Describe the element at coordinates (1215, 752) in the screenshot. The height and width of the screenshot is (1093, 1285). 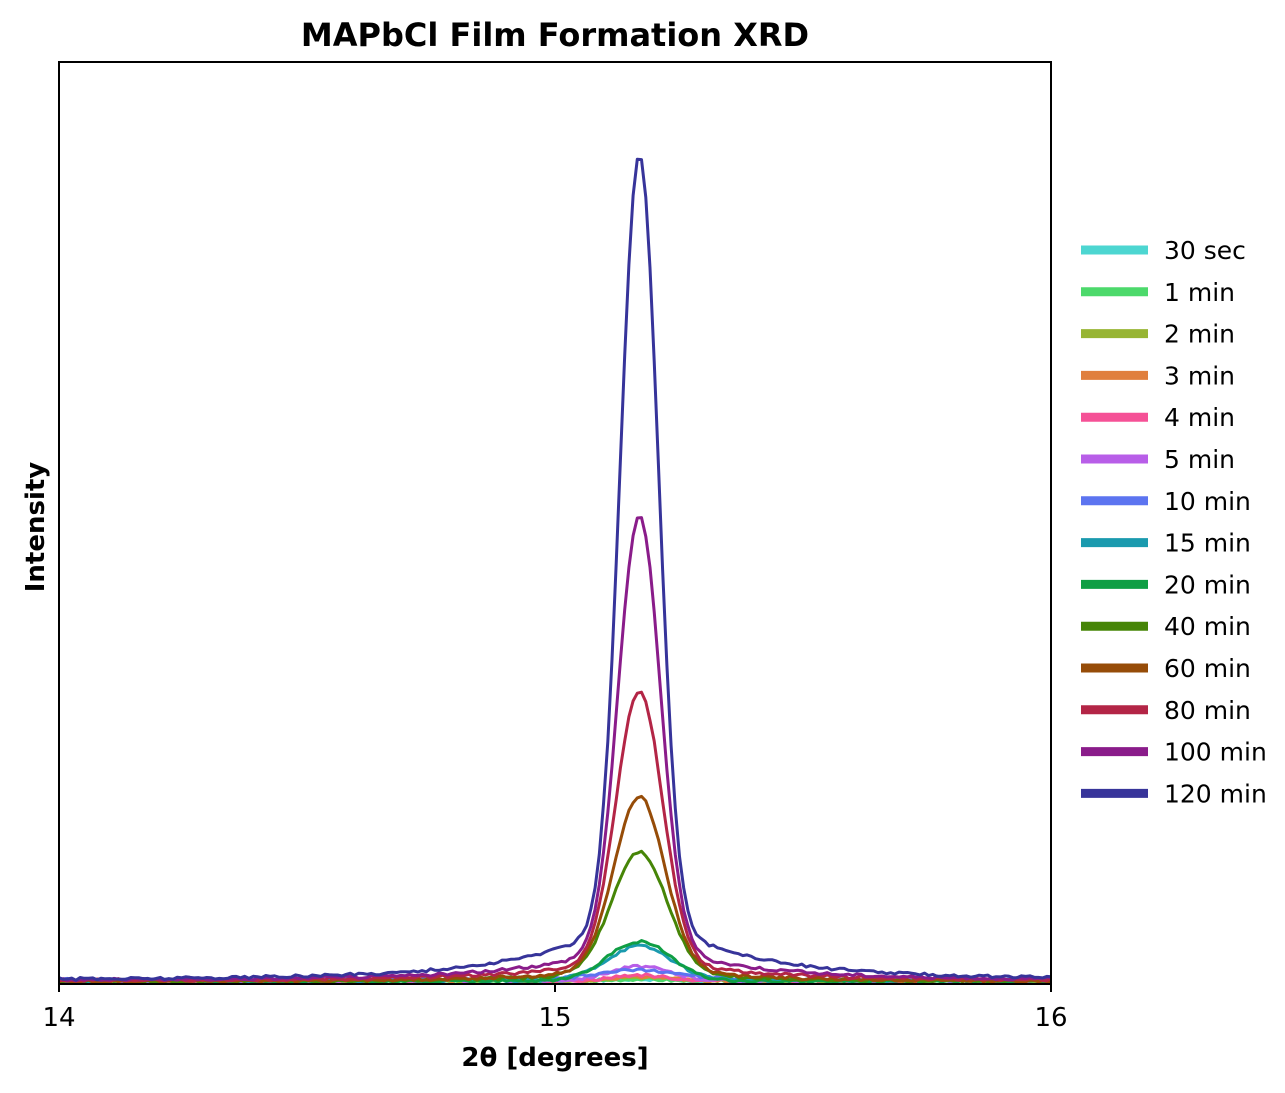
I see `legend-label: 100 min` at that location.